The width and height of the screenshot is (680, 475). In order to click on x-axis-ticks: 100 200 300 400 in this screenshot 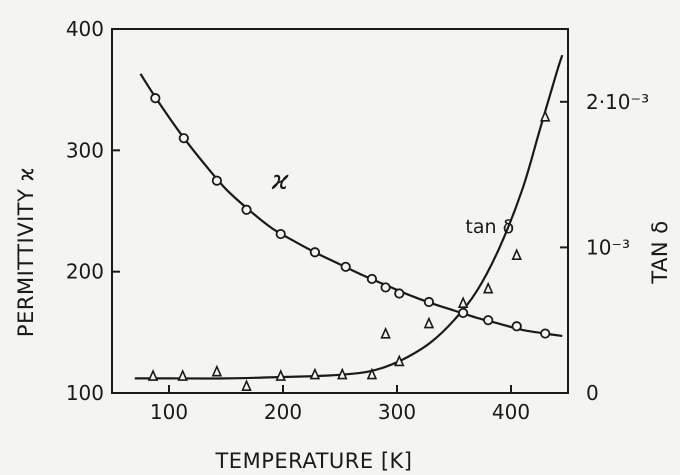, I will do `click(340, 404)`.